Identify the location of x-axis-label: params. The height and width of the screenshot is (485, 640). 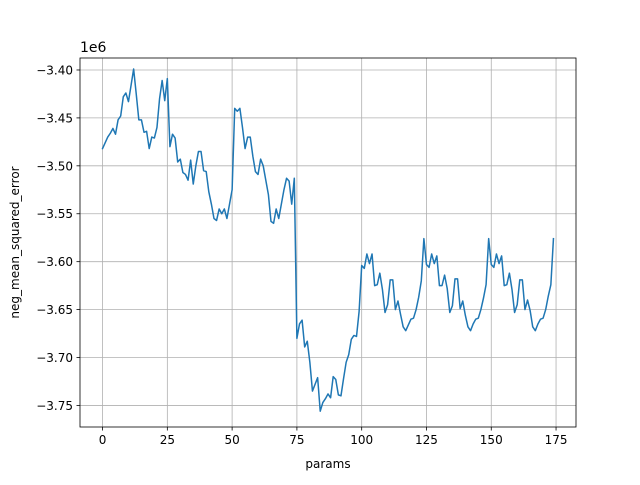
(327, 464).